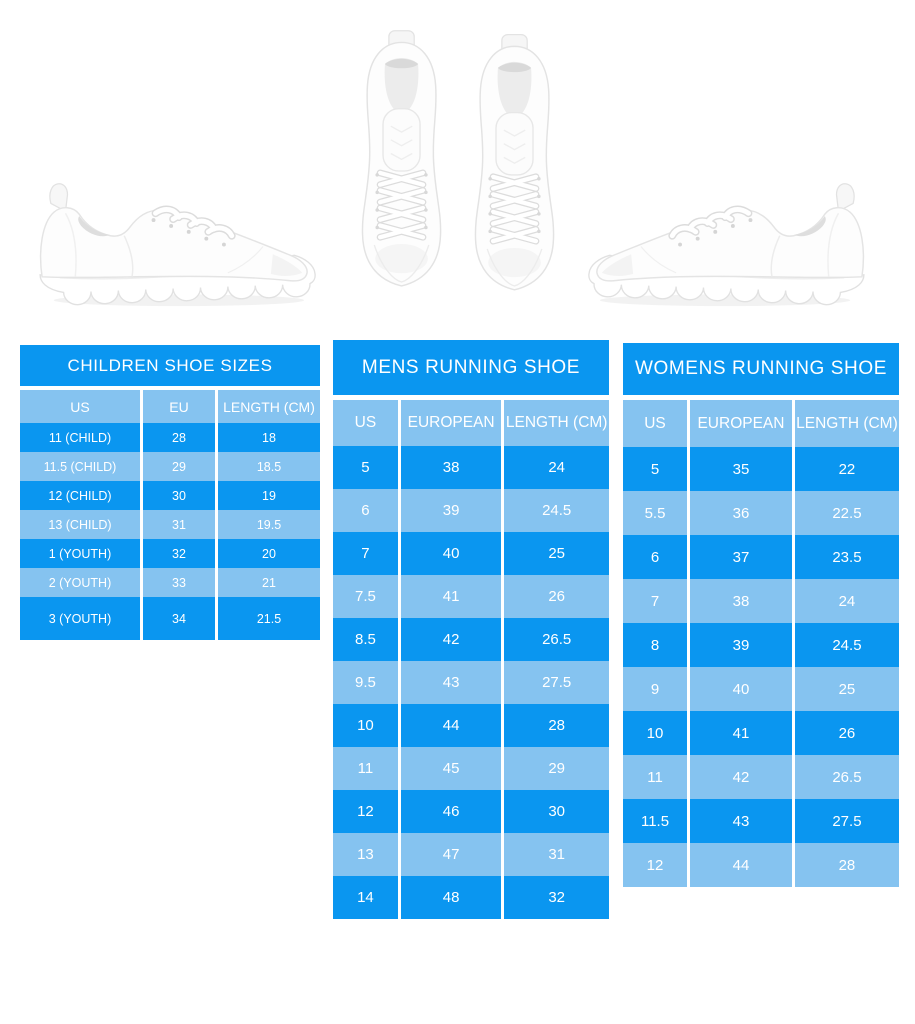 The height and width of the screenshot is (1024, 915). What do you see at coordinates (655, 689) in the screenshot?
I see `table-cell: 9` at bounding box center [655, 689].